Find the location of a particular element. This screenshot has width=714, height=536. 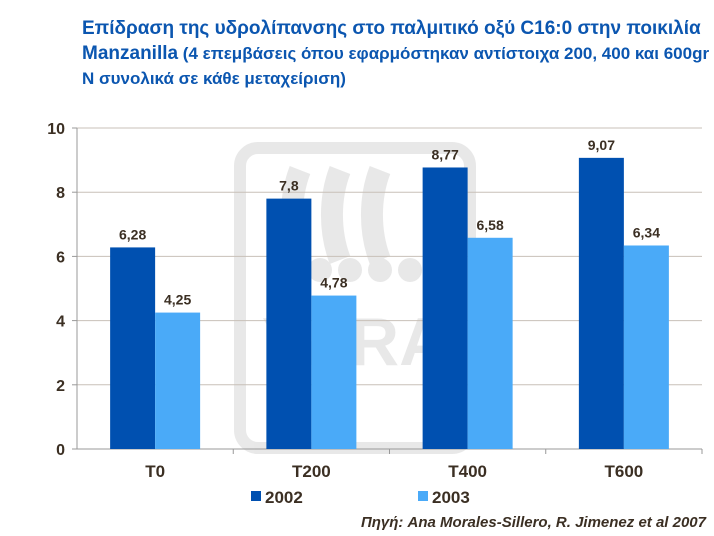

data-label: 9,07 is located at coordinates (601, 145).